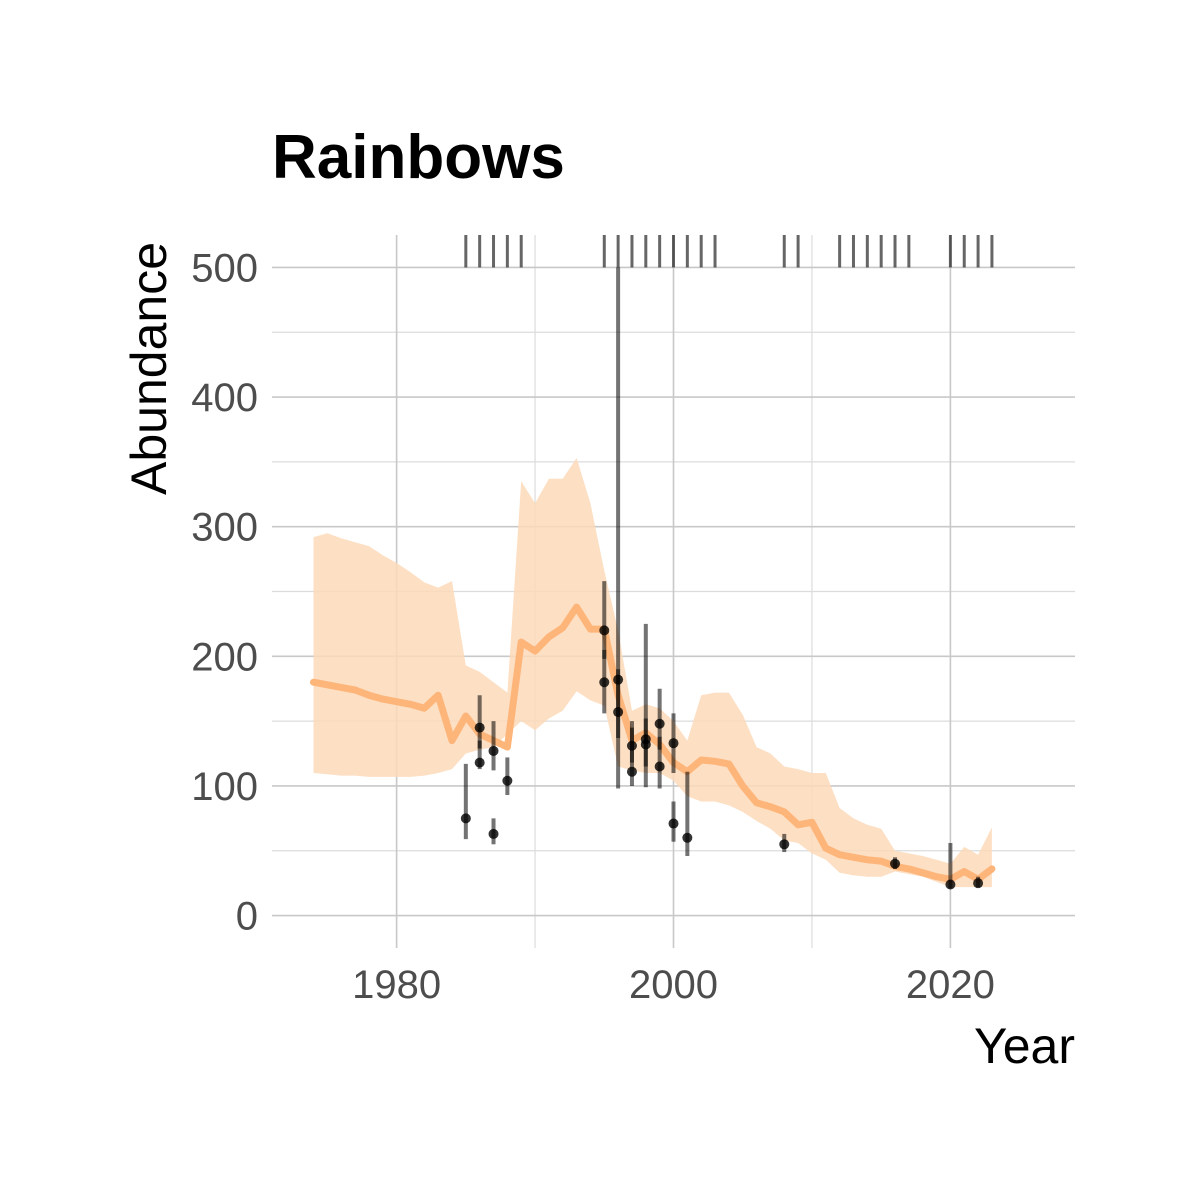 This screenshot has width=1200, height=1200. Describe the element at coordinates (247, 917) in the screenshot. I see `y-tick-label: 0` at that location.